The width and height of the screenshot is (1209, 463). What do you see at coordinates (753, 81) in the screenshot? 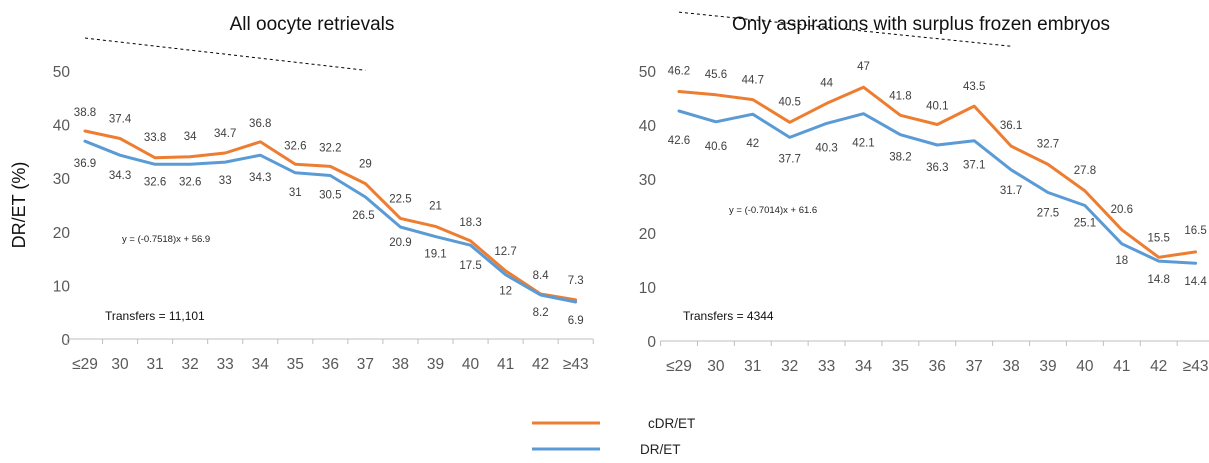
I see `chart2-data-label-cdr-et: 44.7` at bounding box center [753, 81].